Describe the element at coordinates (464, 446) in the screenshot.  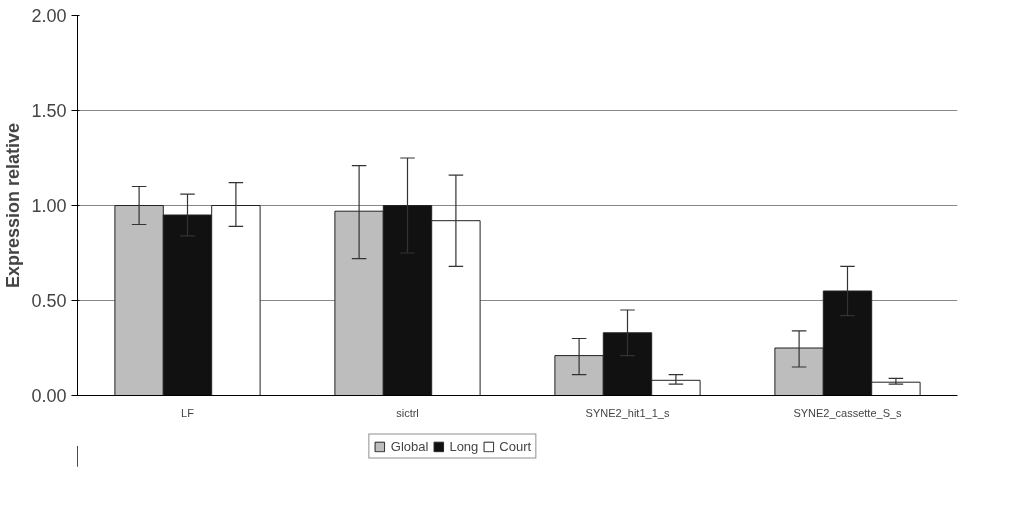
I see `legend-label: Long` at that location.